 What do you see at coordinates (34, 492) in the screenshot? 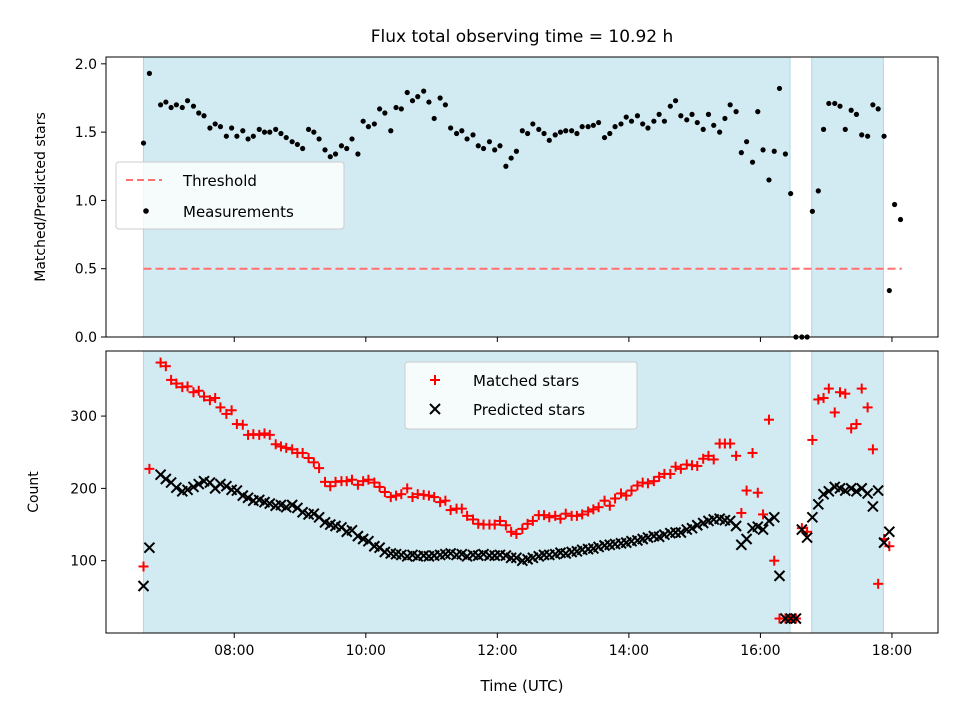
I see `count-y-axis-label: Count` at bounding box center [34, 492].